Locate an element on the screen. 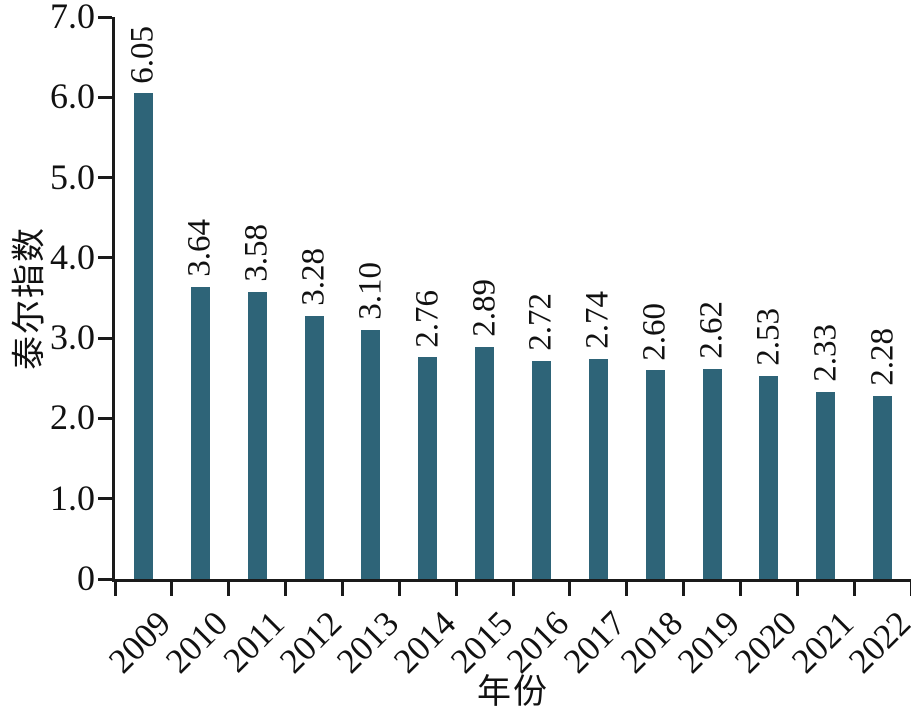 This screenshot has height=710, width=911. bar-2021 is located at coordinates (826, 485).